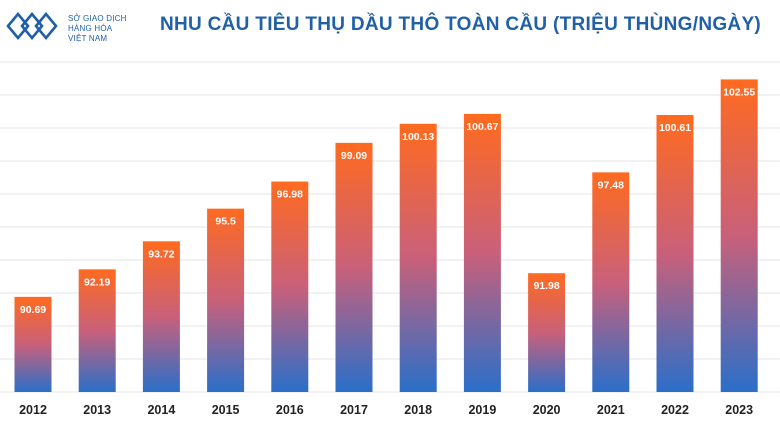 This screenshot has height=438, width=780. What do you see at coordinates (88, 38) in the screenshot?
I see `brand-line-3: VIỆT NAM` at bounding box center [88, 38].